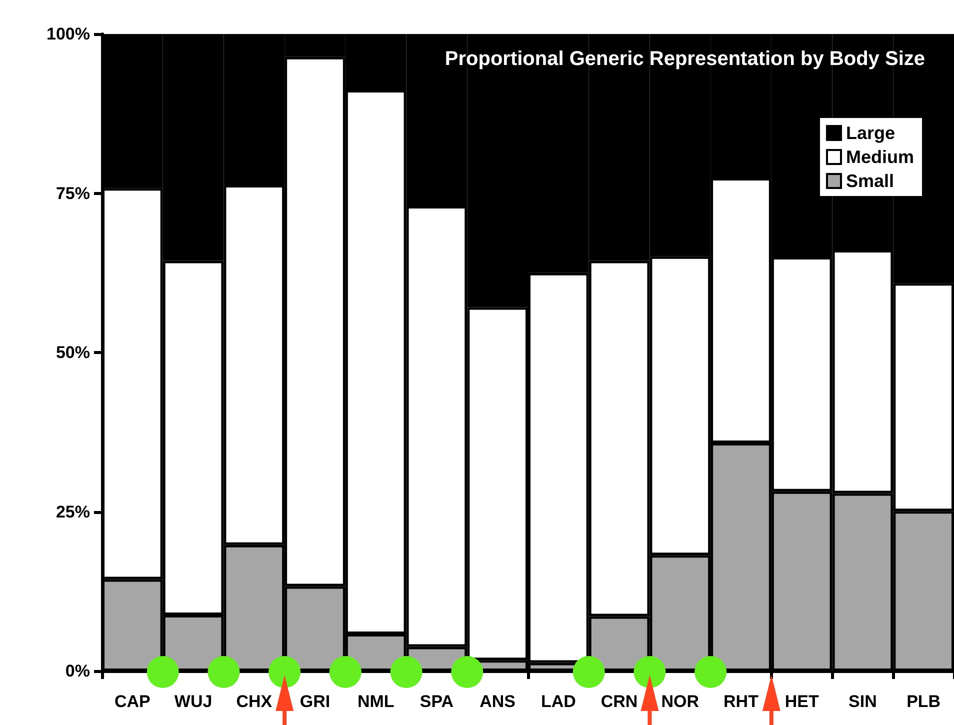 Image resolution: width=954 pixels, height=725 pixels. What do you see at coordinates (880, 157) in the screenshot?
I see `legend-label: Medium` at bounding box center [880, 157].